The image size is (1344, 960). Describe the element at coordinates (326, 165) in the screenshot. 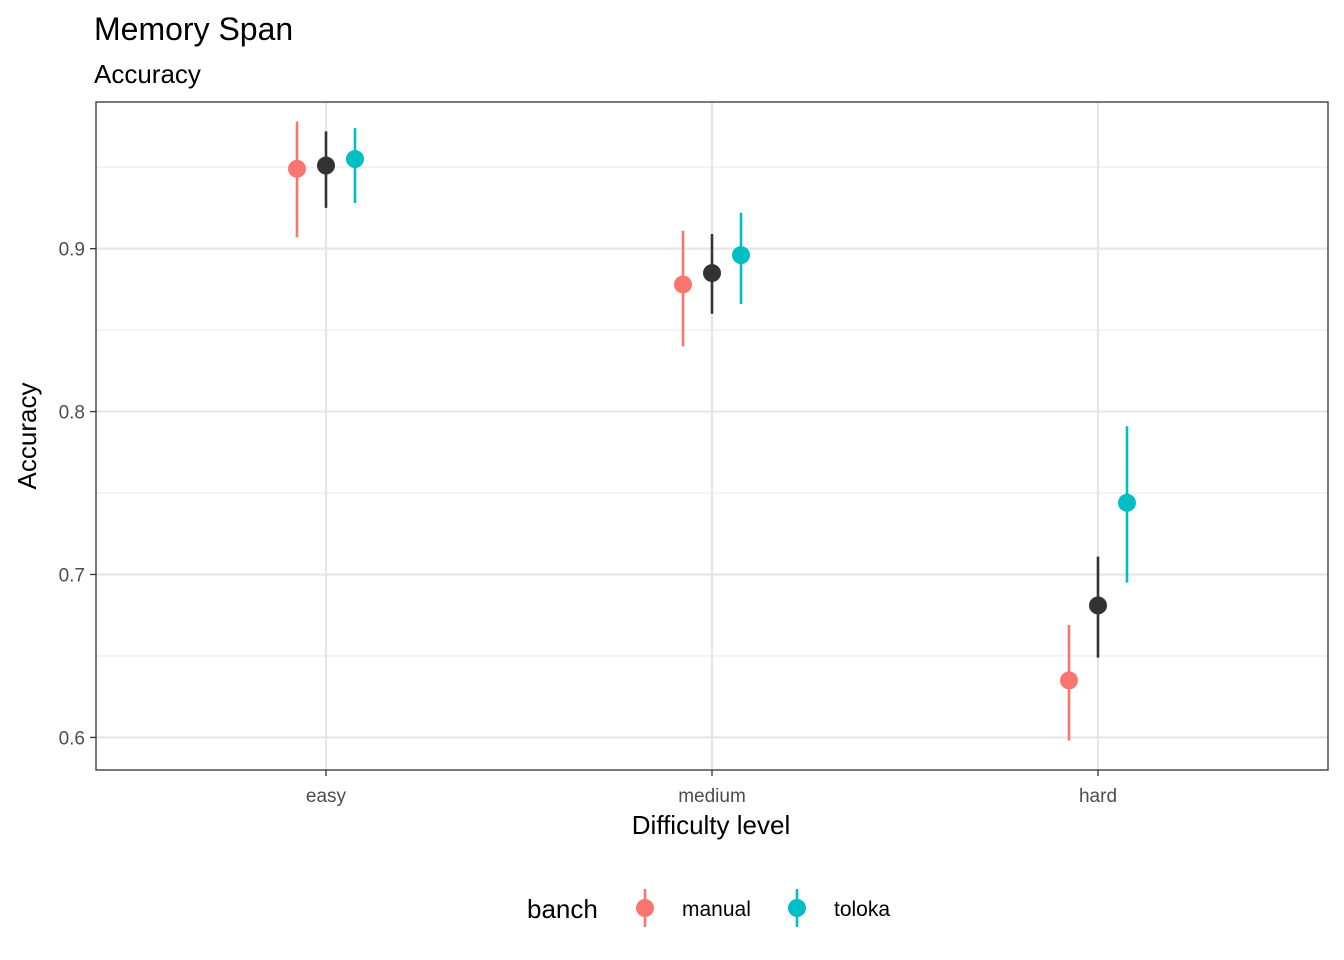

I see `point-overall-easy` at that location.